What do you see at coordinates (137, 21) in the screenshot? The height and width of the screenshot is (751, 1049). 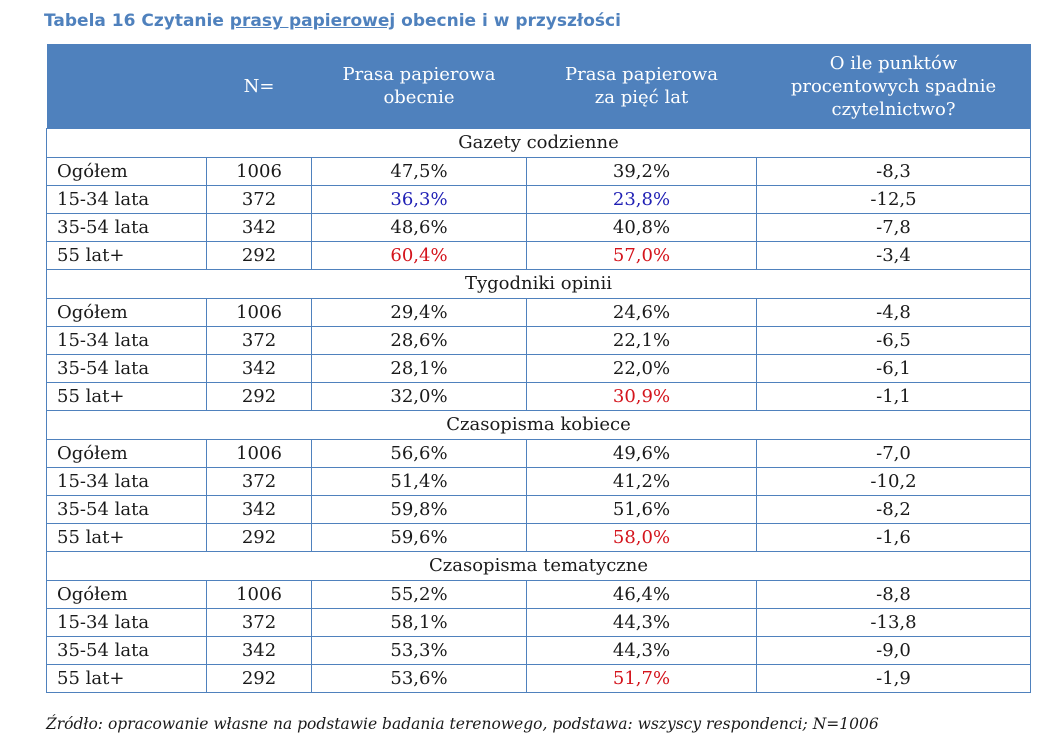 I see `table-caption-prefix: Tabela 16 Czytanie` at bounding box center [137, 21].